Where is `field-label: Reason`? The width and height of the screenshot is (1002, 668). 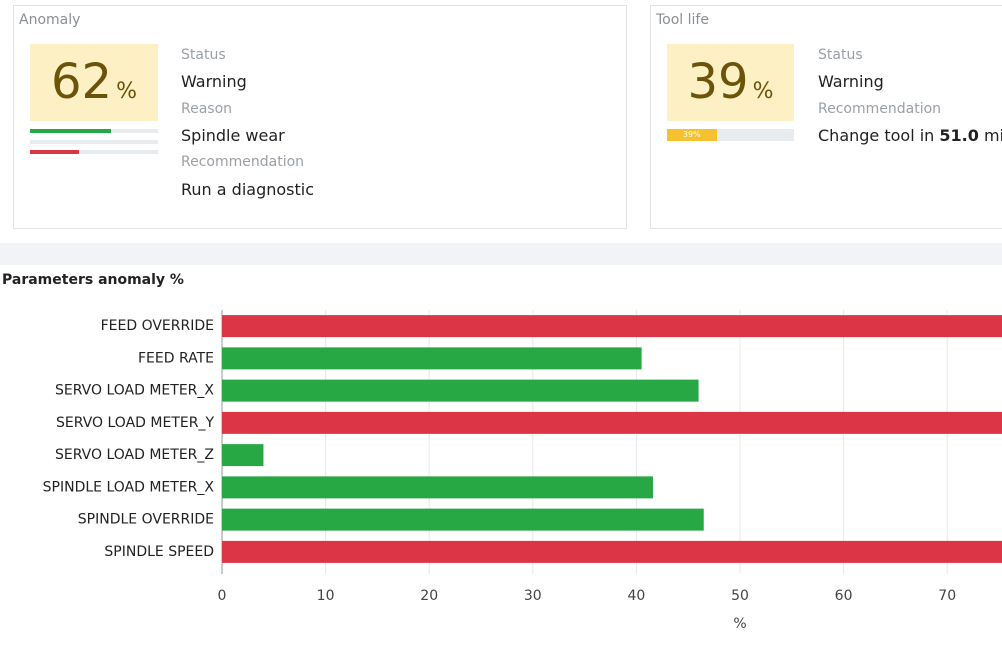 field-label: Reason is located at coordinates (207, 109).